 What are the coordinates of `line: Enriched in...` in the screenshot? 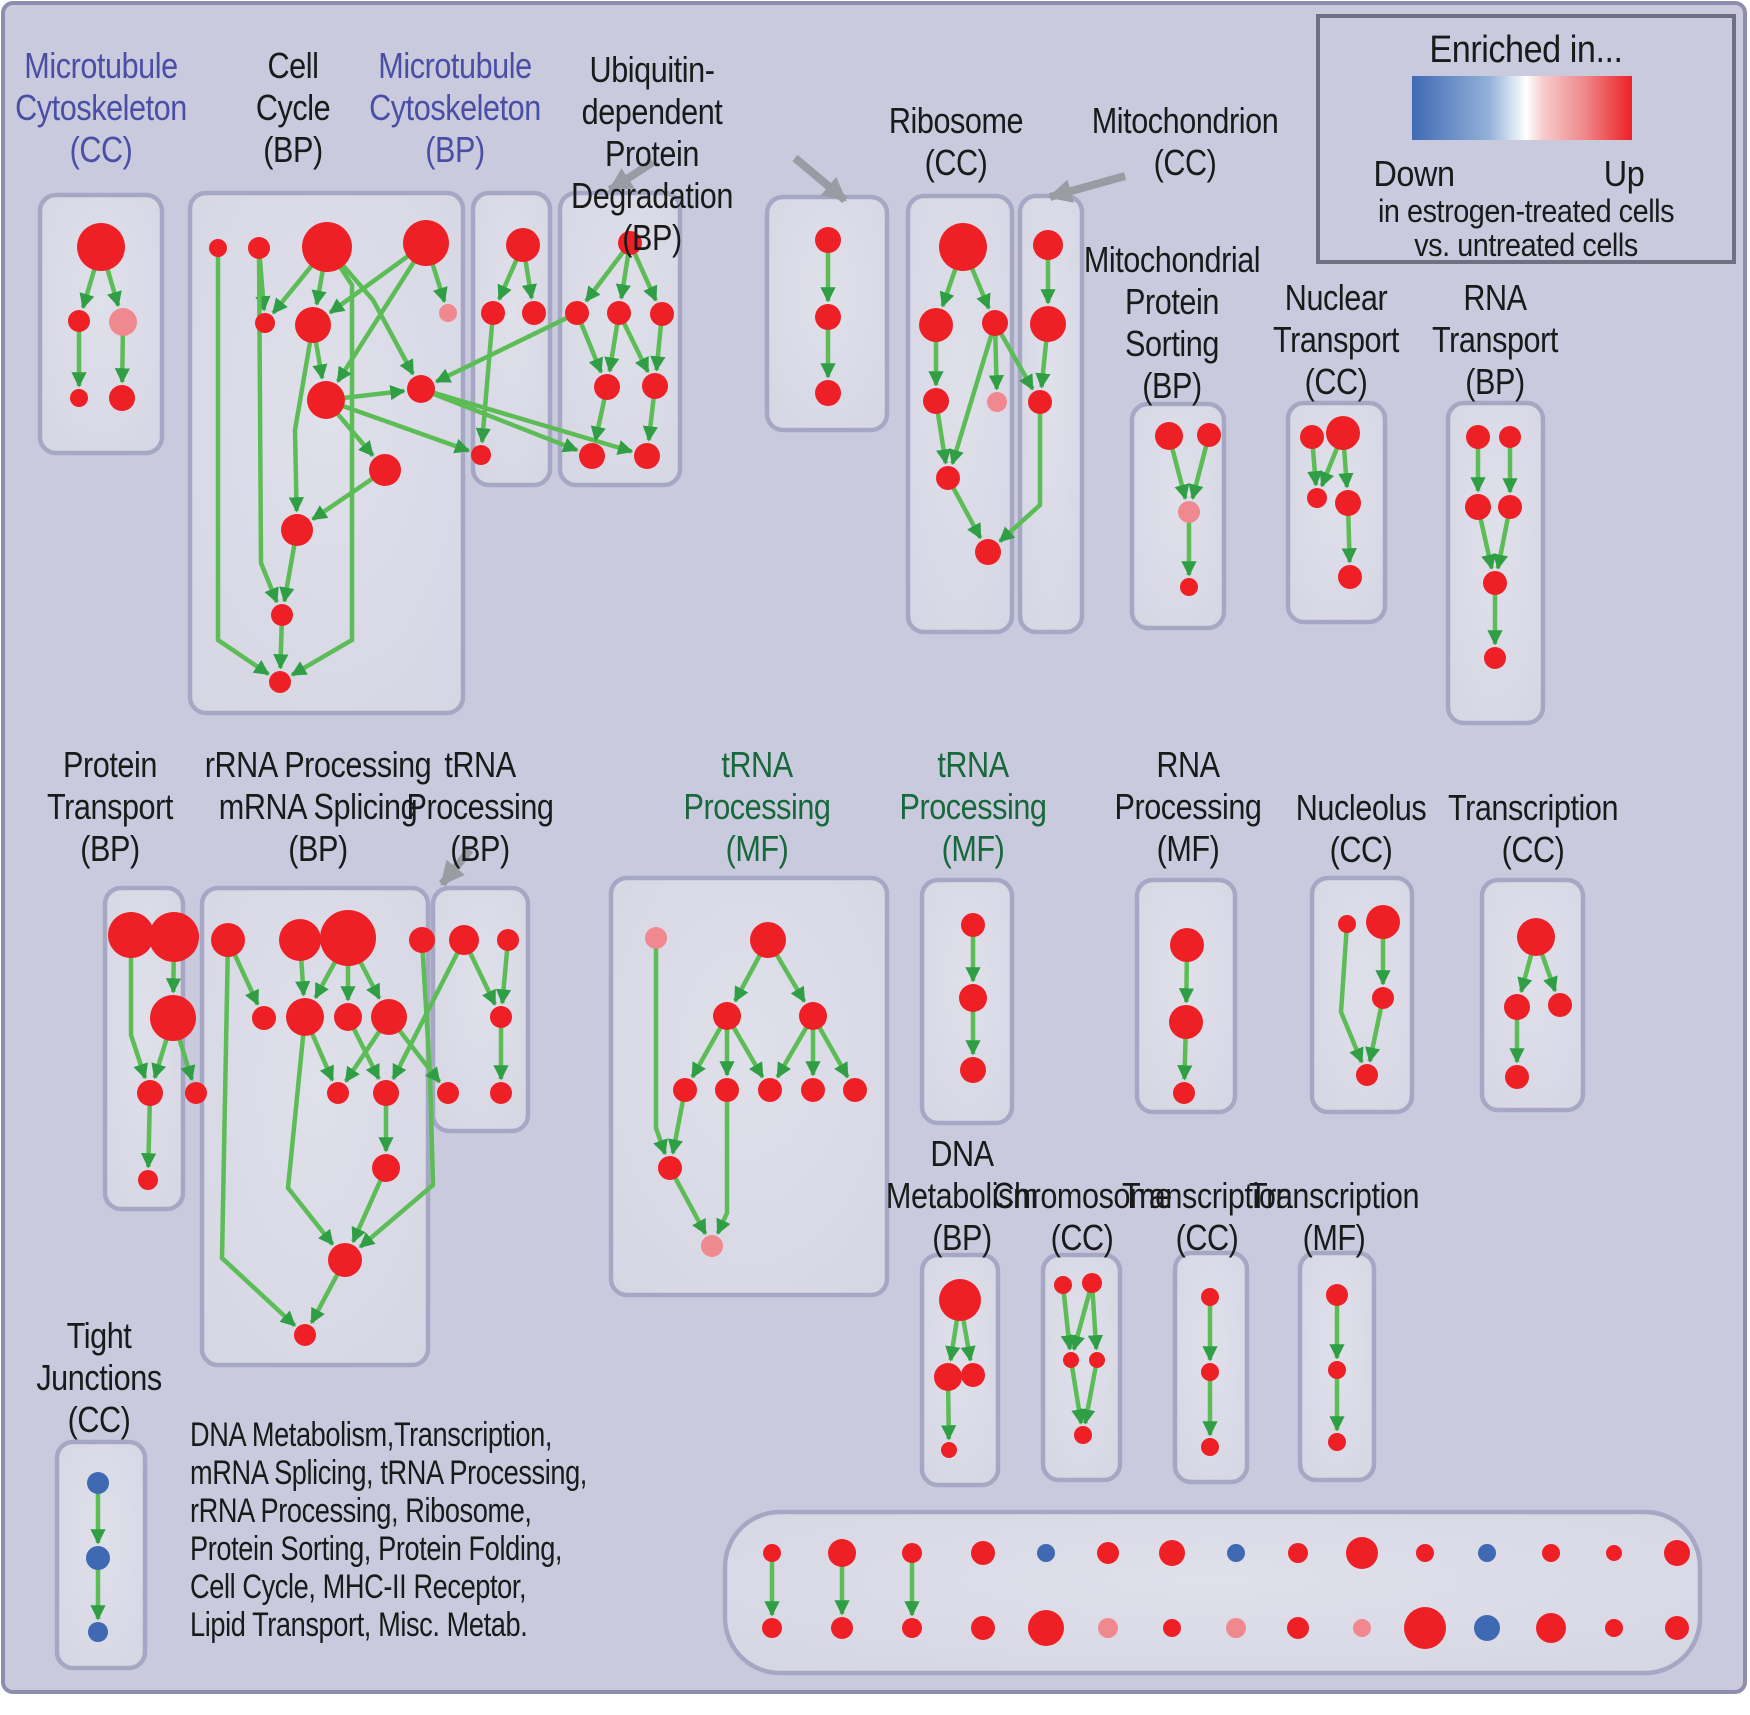 It's located at (1525, 48).